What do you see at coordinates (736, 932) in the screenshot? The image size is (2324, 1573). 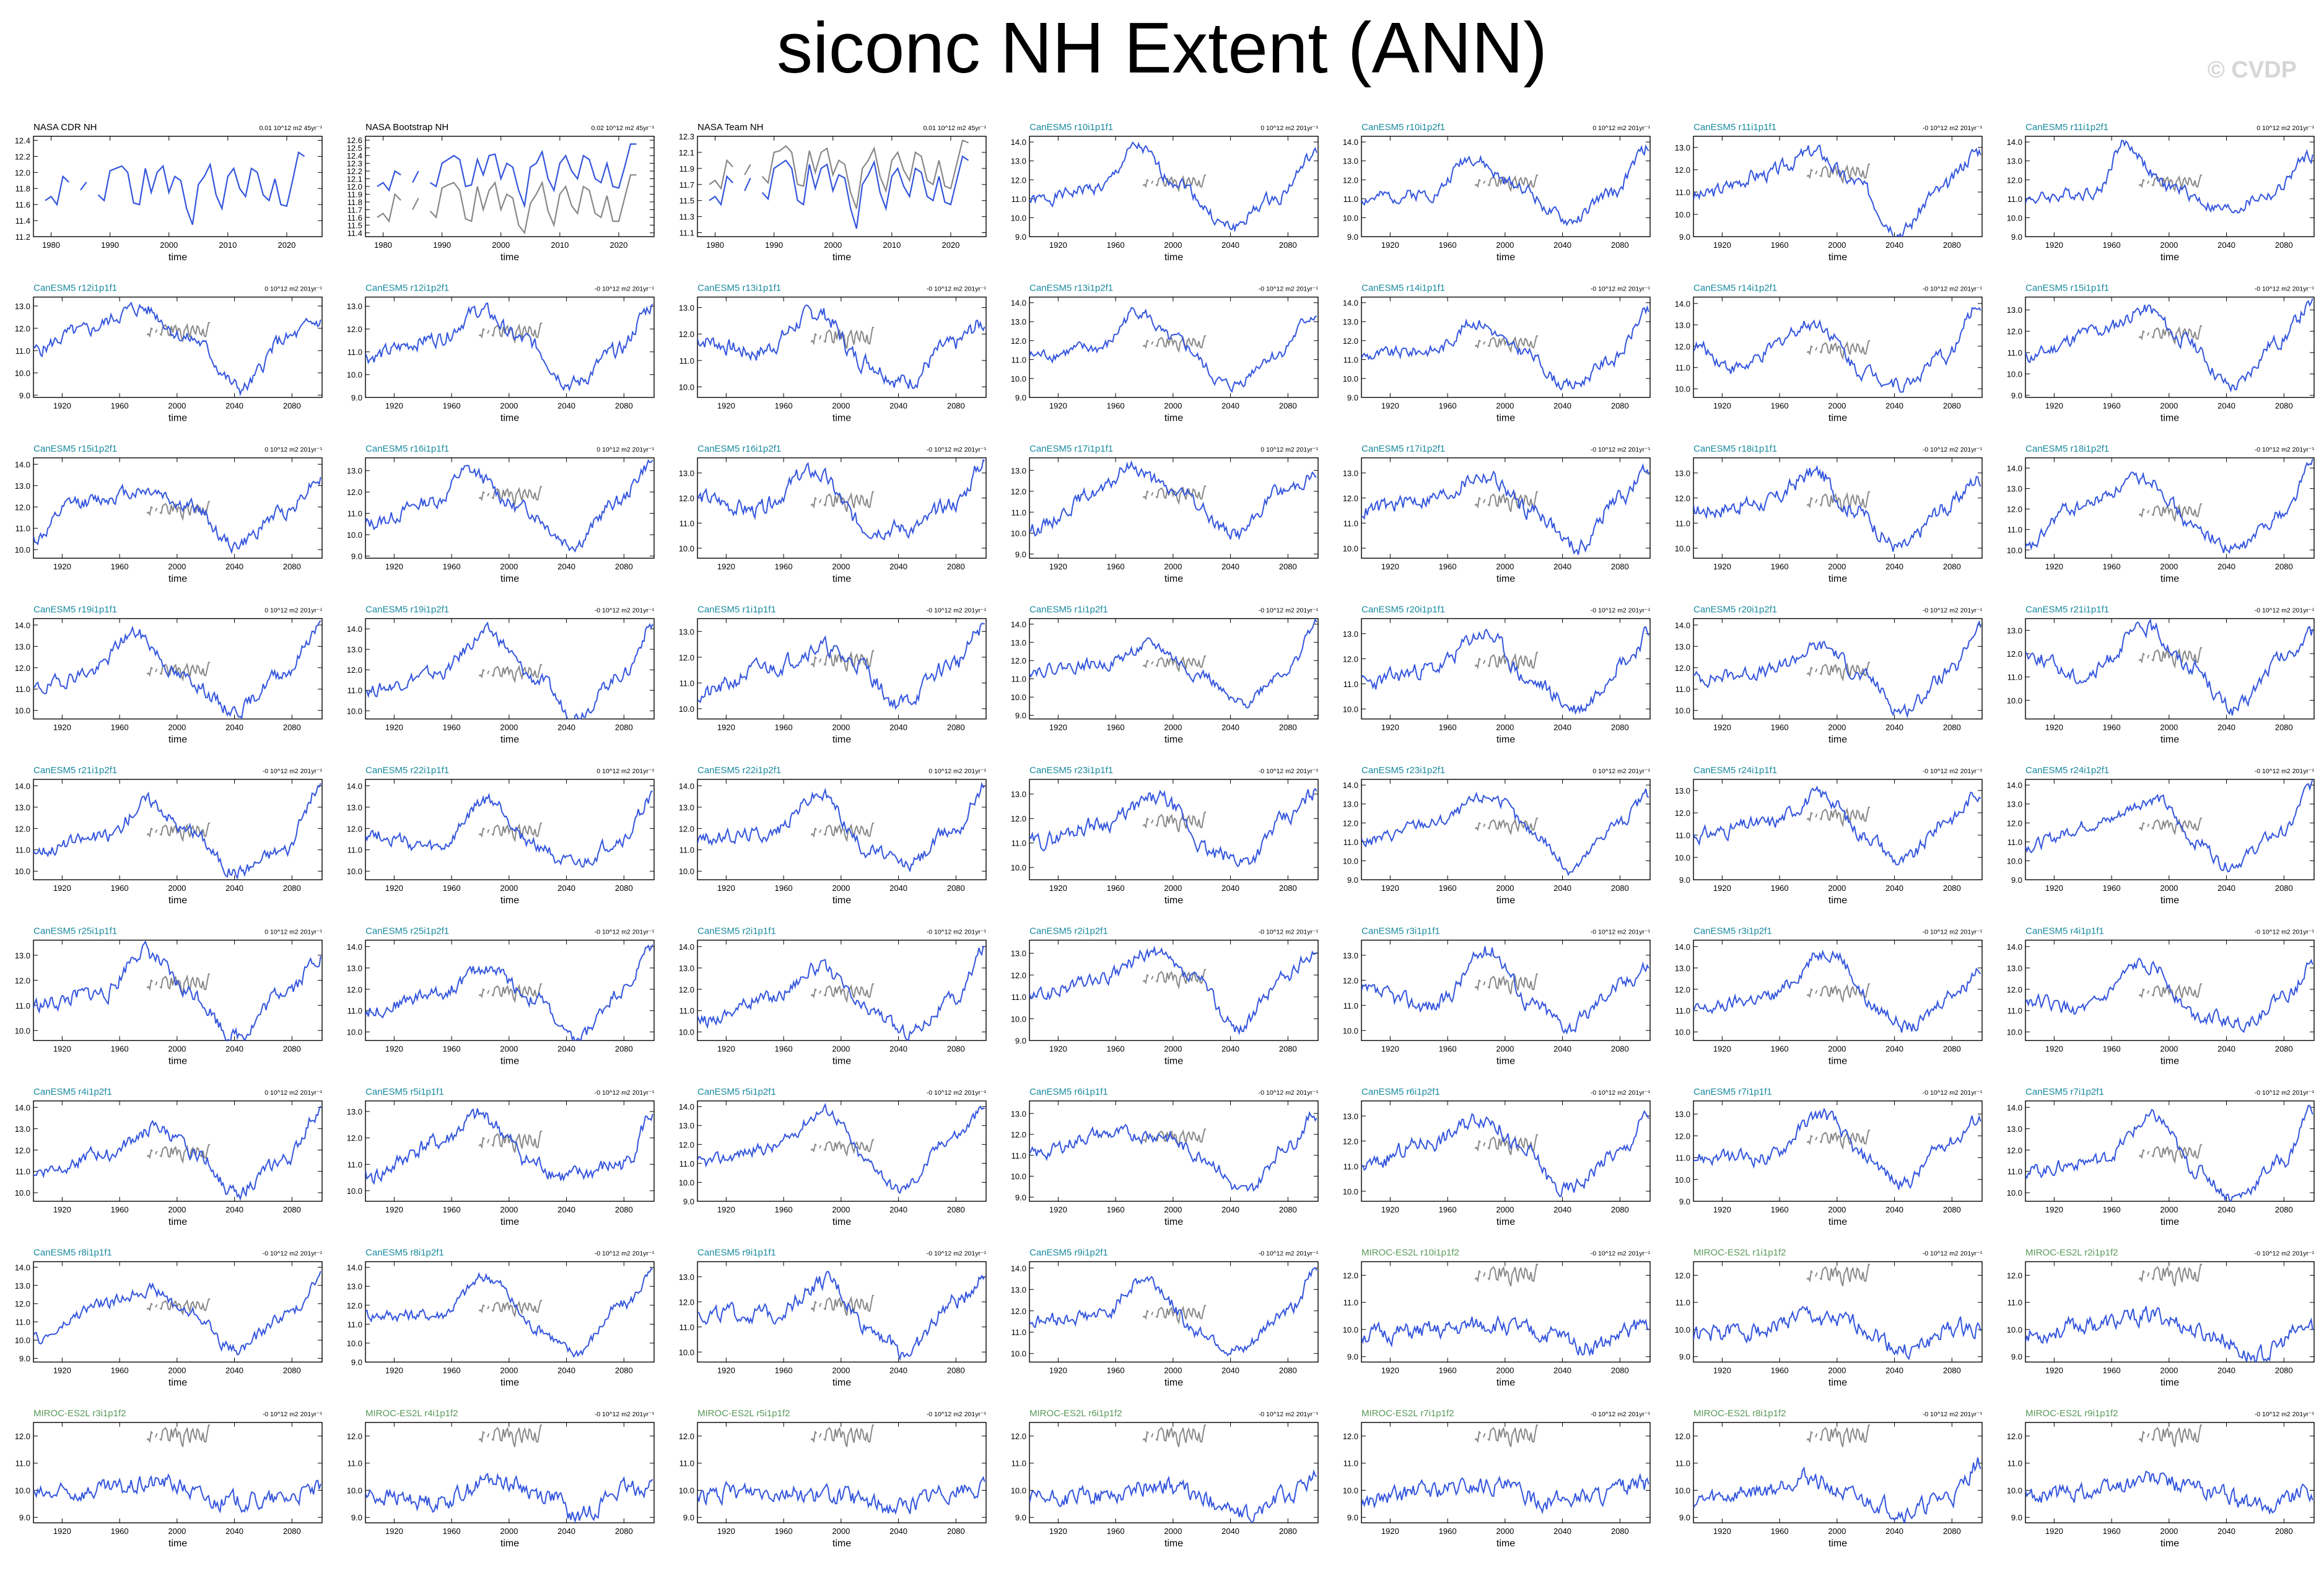 I see `panel-label: CanESM5 r2i1p1f1` at bounding box center [736, 932].